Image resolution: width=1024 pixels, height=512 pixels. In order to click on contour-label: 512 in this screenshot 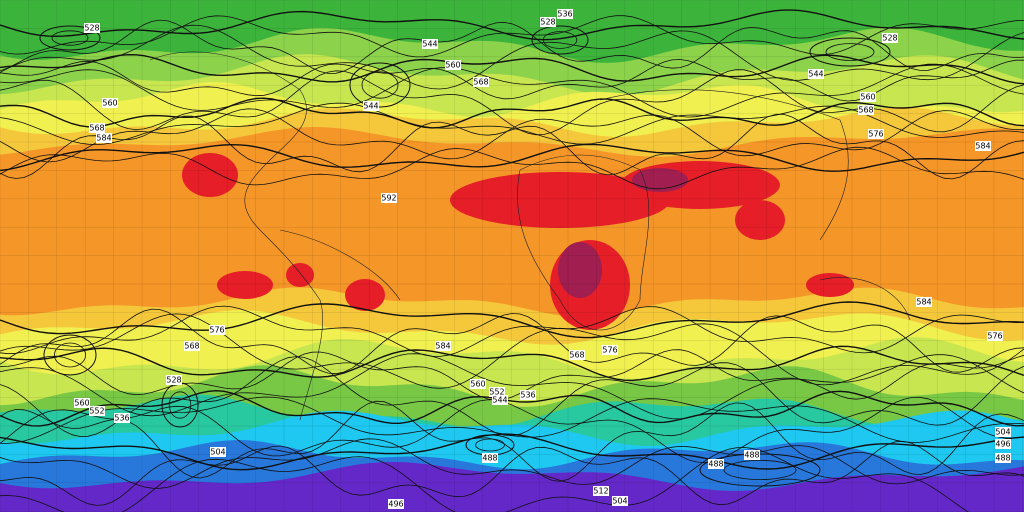, I will do `click(600, 491)`.